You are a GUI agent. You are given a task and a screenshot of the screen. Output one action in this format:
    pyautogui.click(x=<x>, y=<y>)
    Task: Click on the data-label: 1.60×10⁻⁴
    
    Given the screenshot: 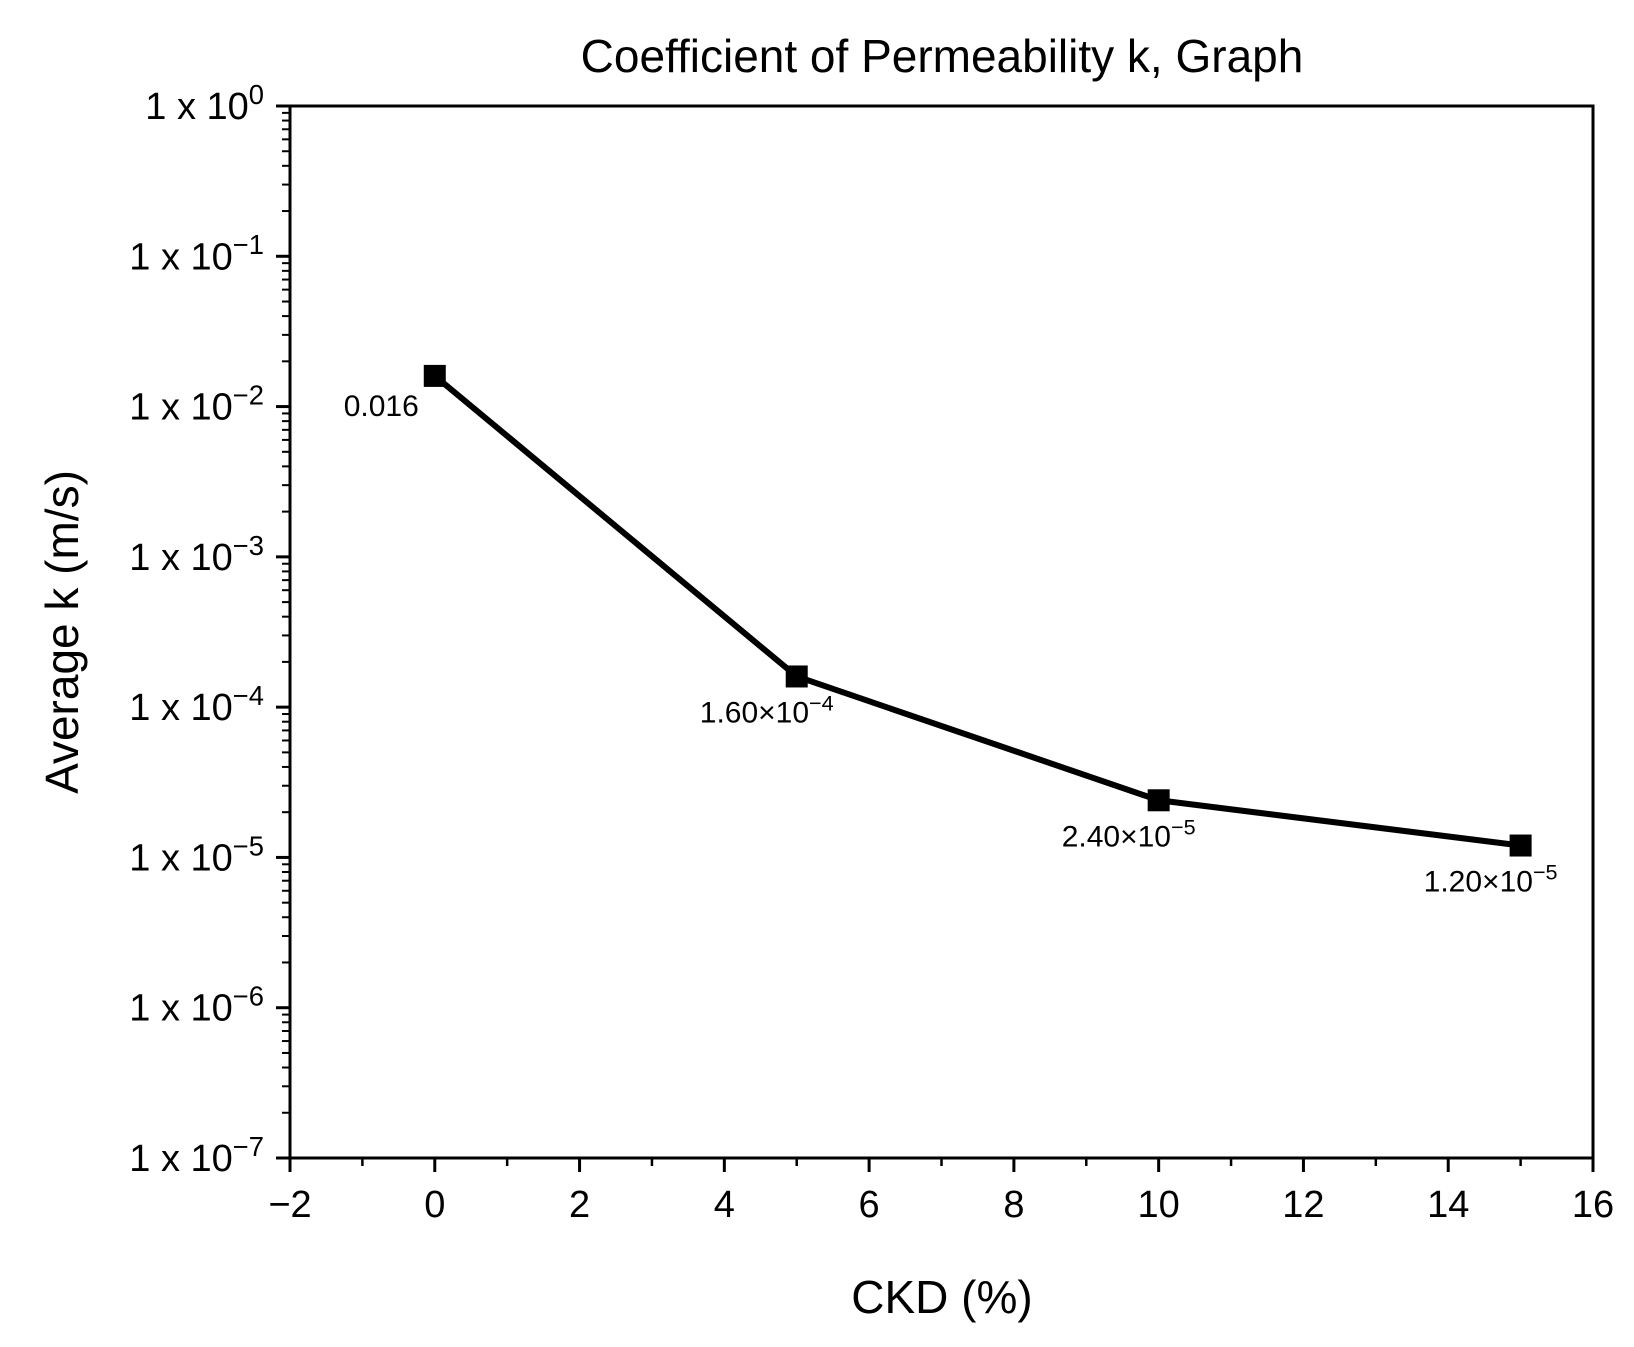 What is the action you would take?
    pyautogui.click(x=767, y=710)
    